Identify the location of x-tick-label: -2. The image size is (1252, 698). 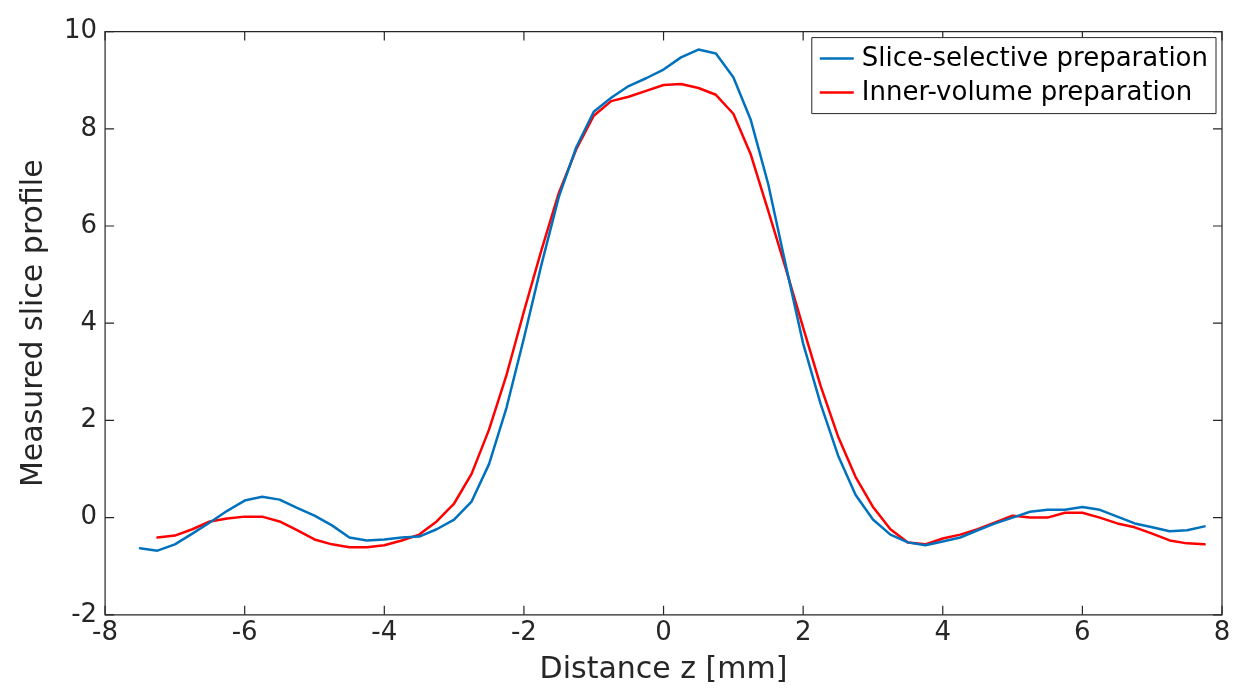
(523, 631).